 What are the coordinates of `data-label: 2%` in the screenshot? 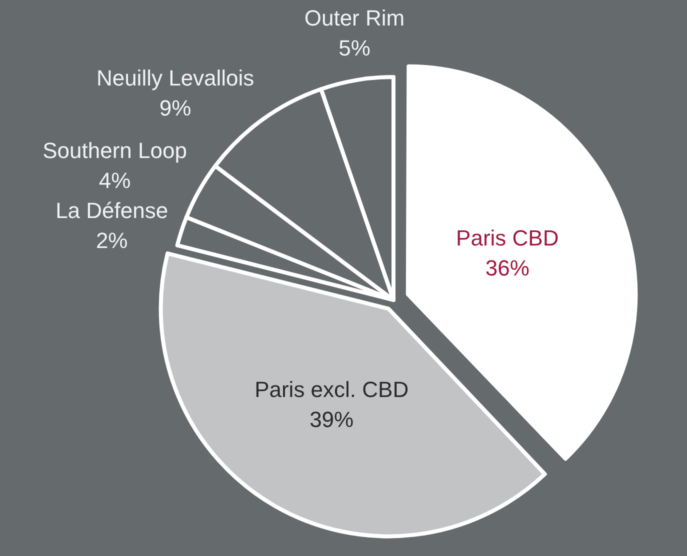 It's located at (112, 240).